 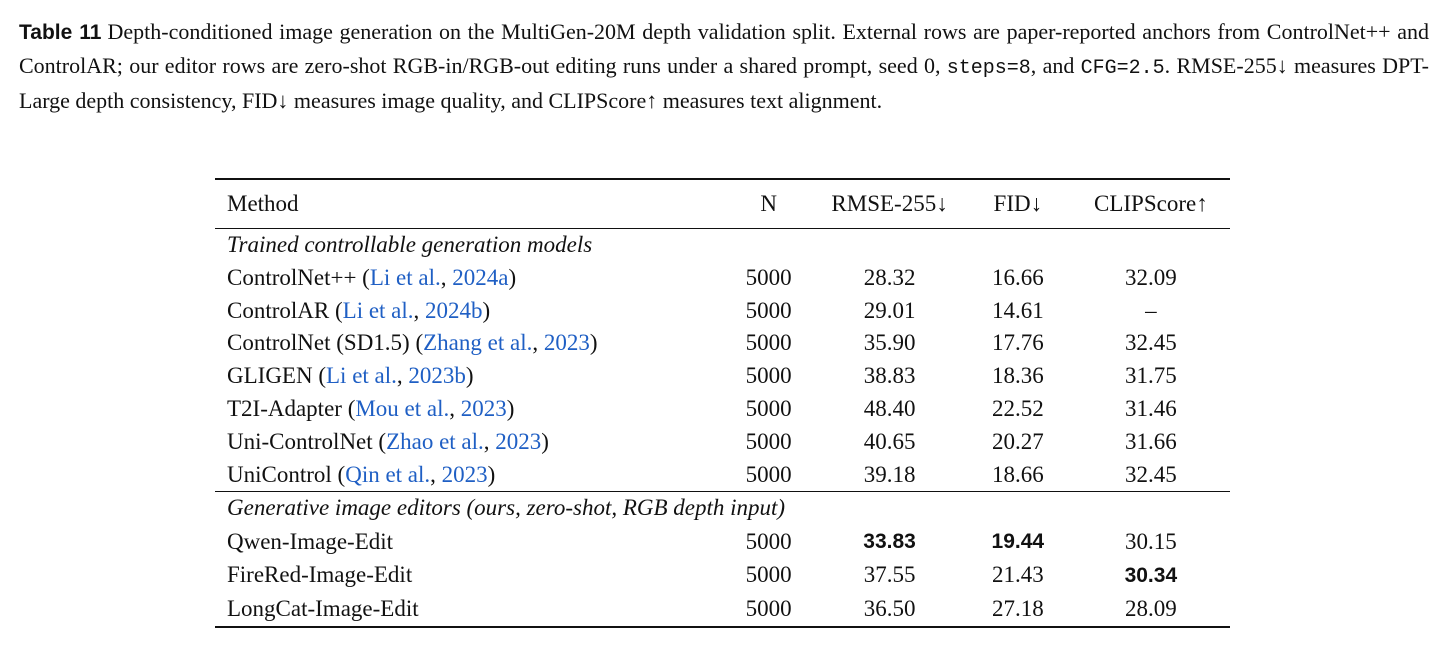 I want to click on fid-cell-best: 19.44, so click(x=1018, y=542).